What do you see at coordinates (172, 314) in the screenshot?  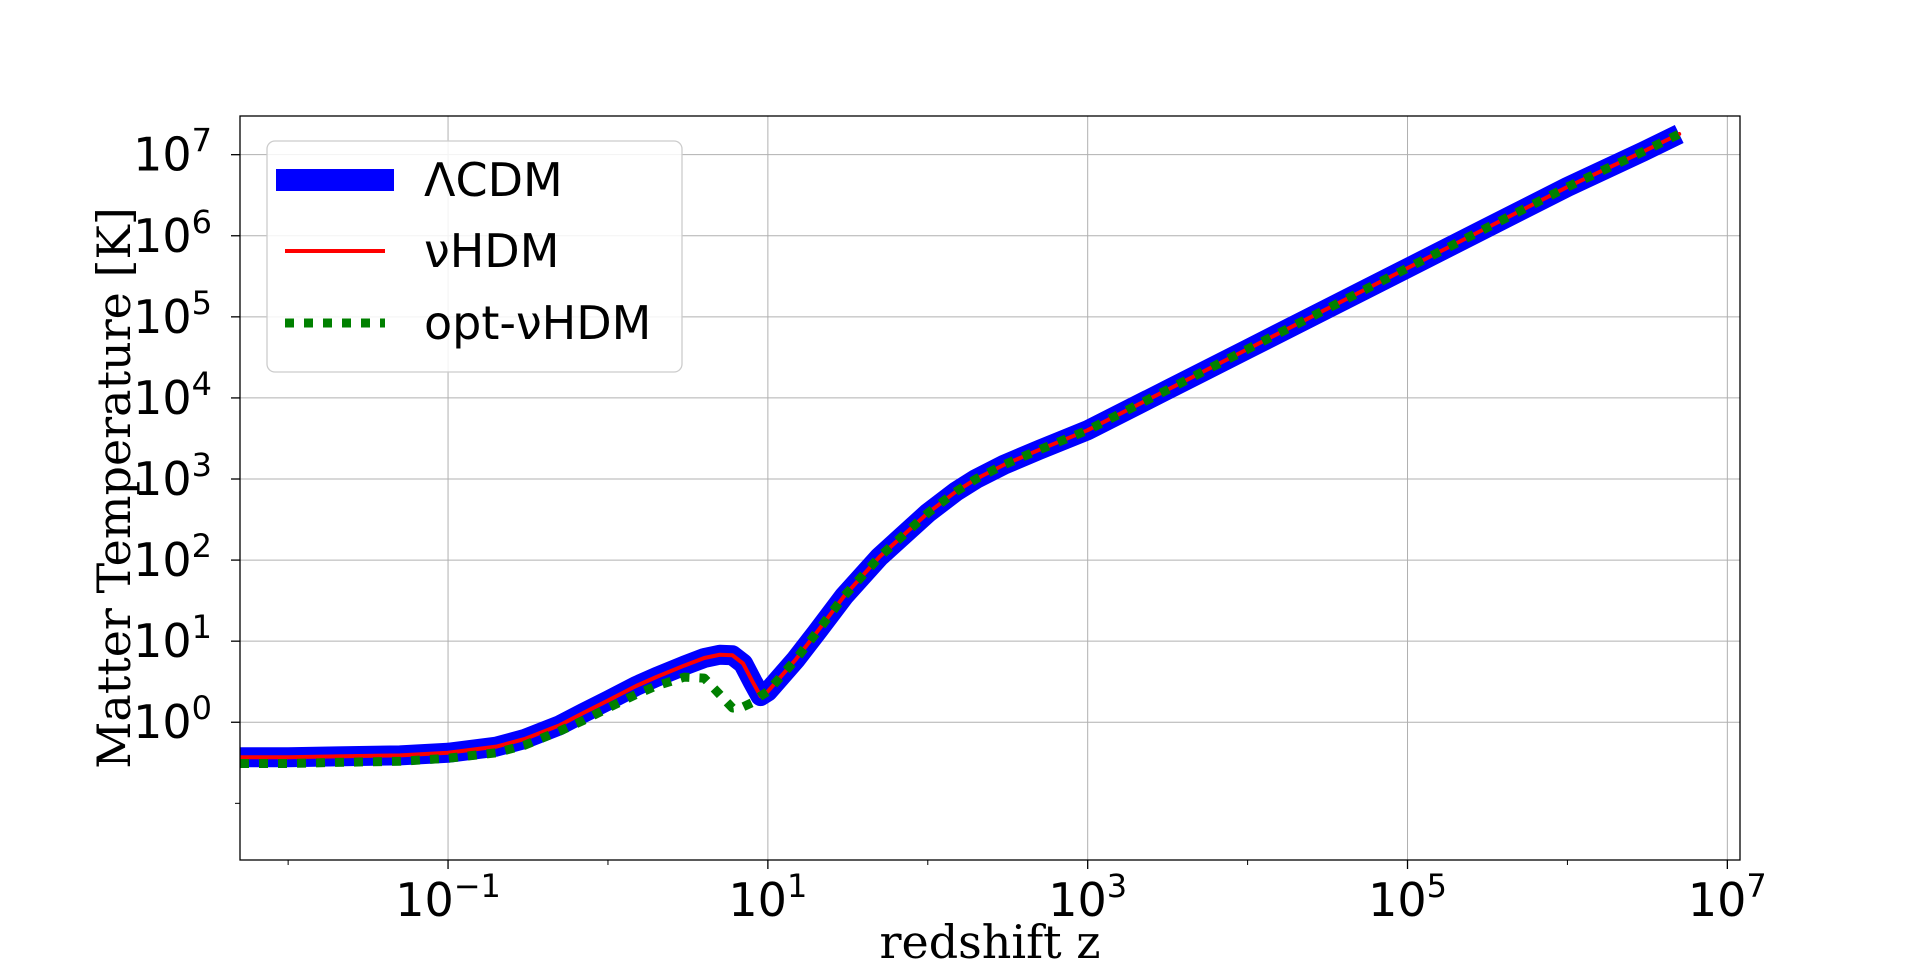 I see `y-tick-label: 10⁵` at bounding box center [172, 314].